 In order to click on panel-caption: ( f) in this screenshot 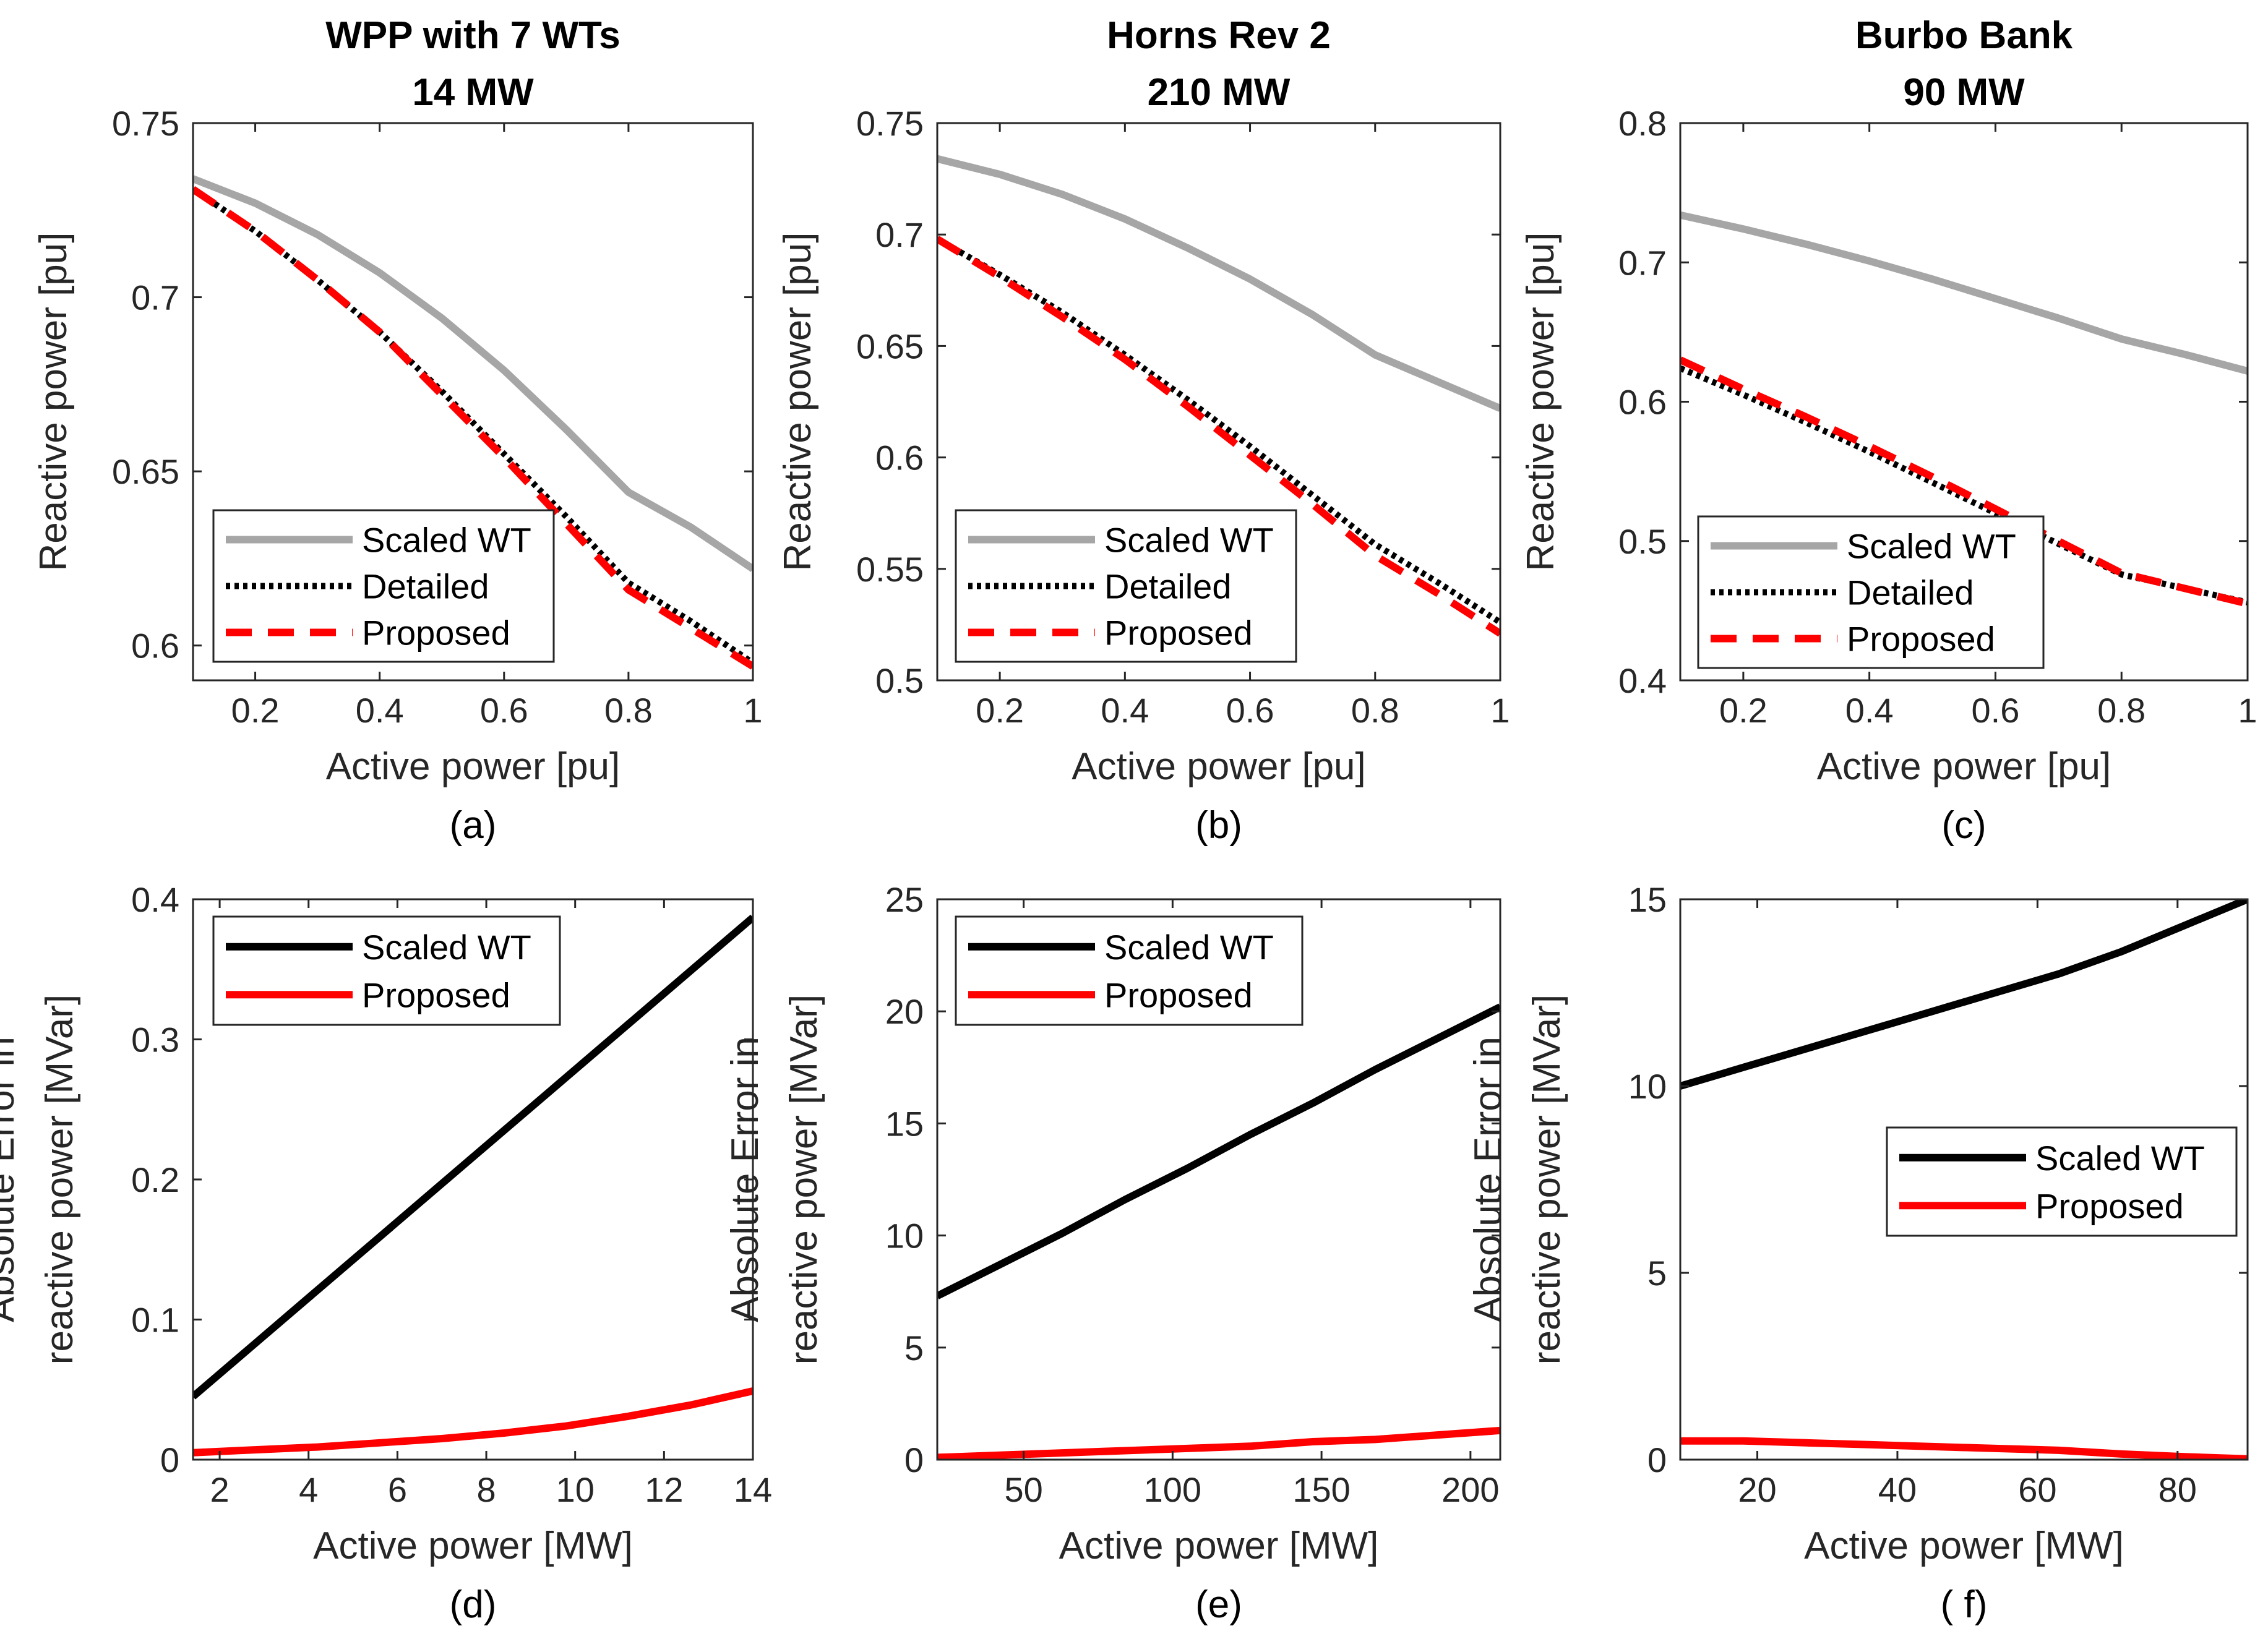, I will do `click(1964, 1604)`.